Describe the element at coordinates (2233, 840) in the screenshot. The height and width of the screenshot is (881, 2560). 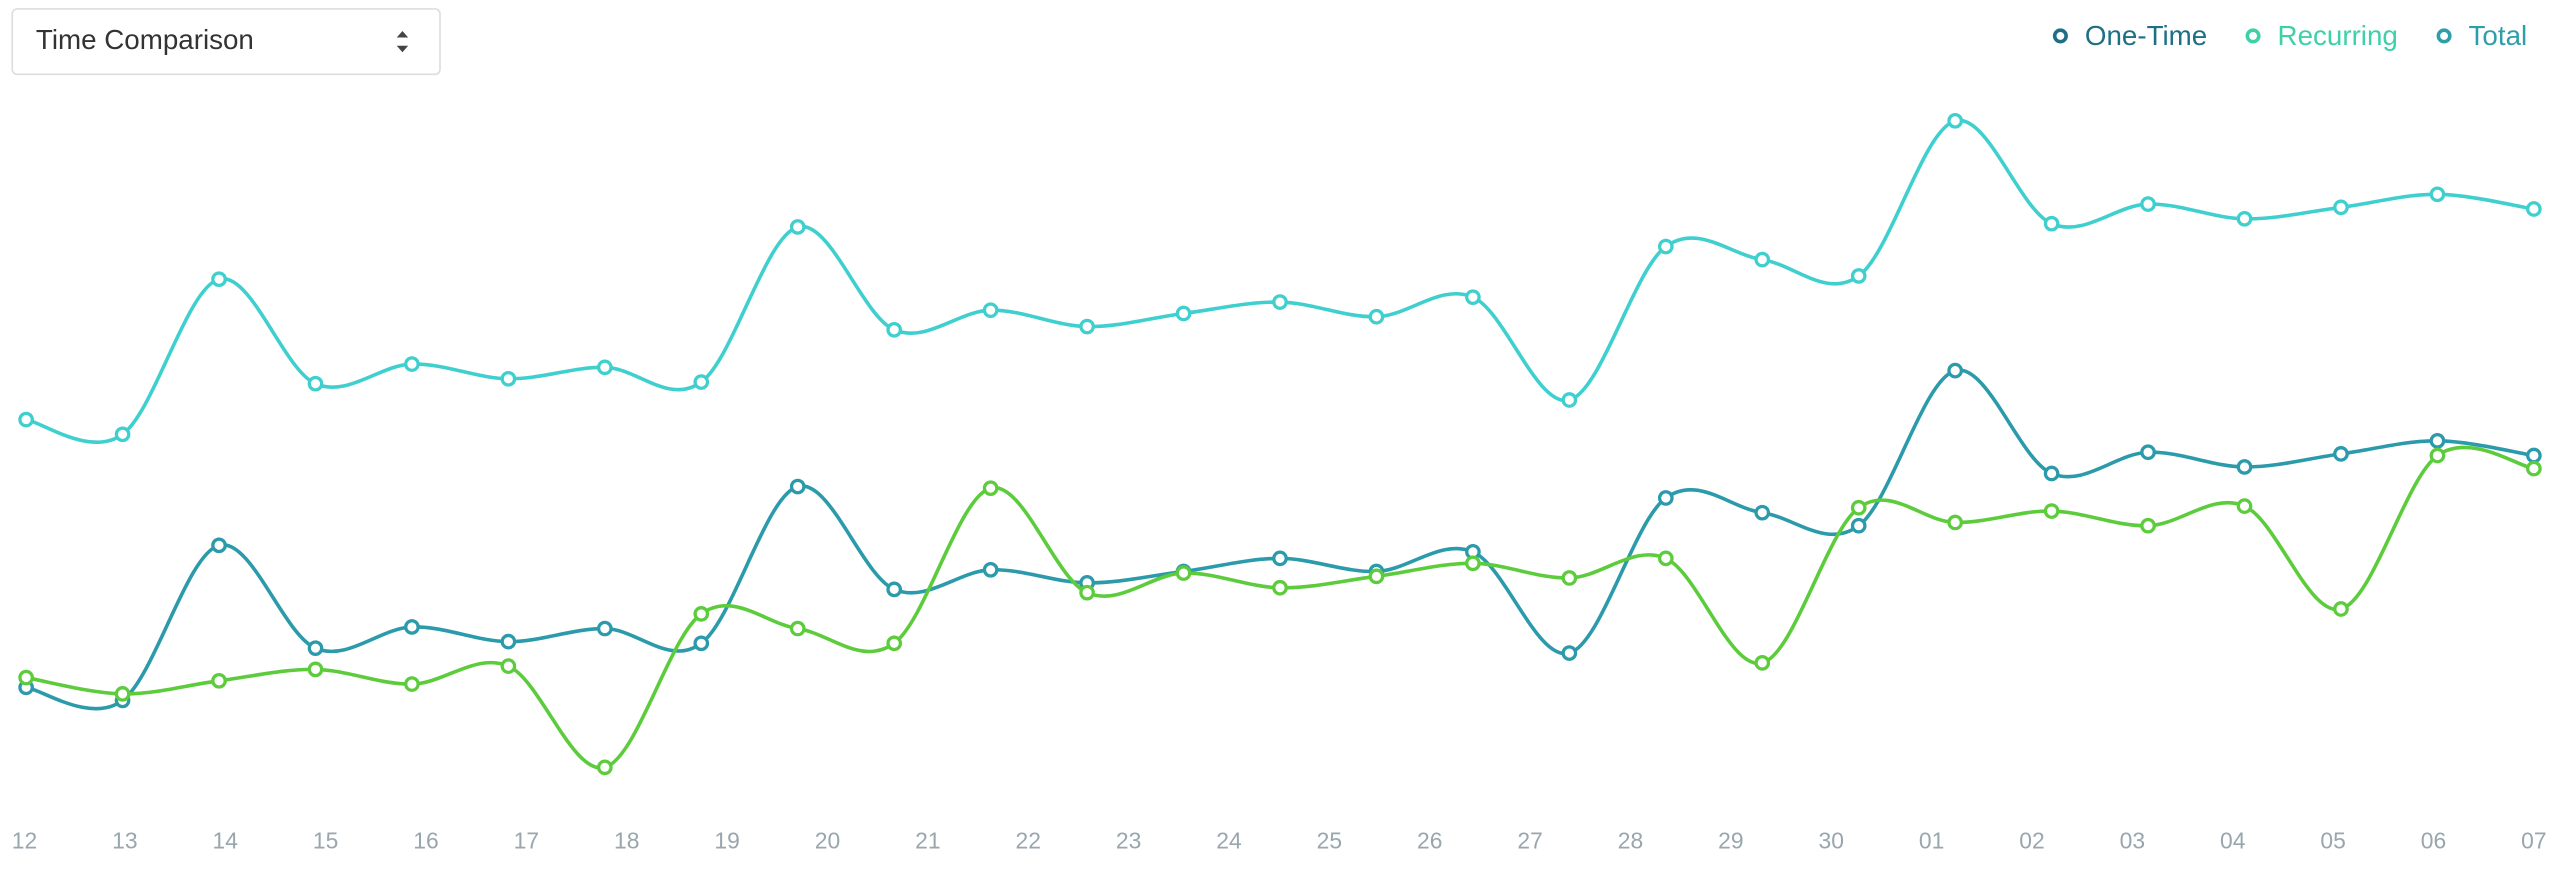
I see `x-tick-label: 04` at that location.